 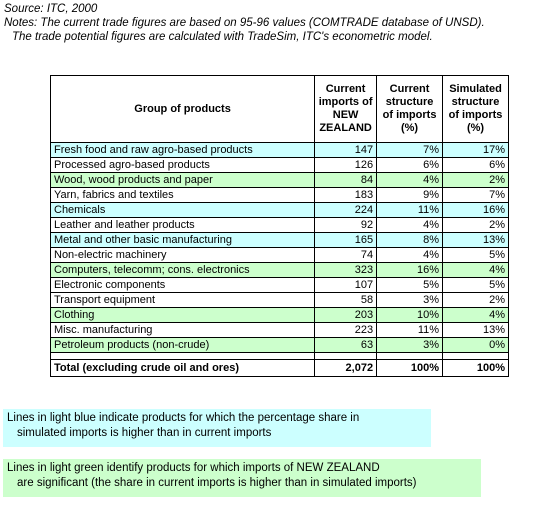 I want to click on cell-current-share: 9%, so click(x=410, y=195).